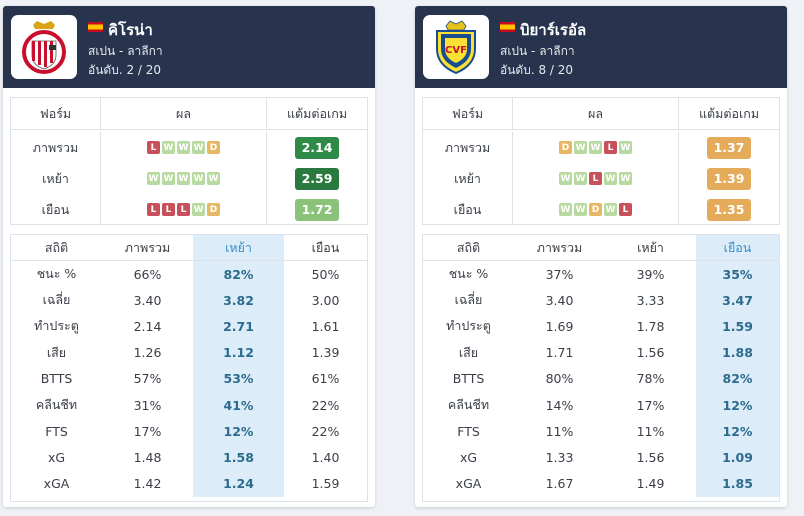 Image resolution: width=804 pixels, height=516 pixels. I want to click on form-row-label: ภาพรวม, so click(468, 147).